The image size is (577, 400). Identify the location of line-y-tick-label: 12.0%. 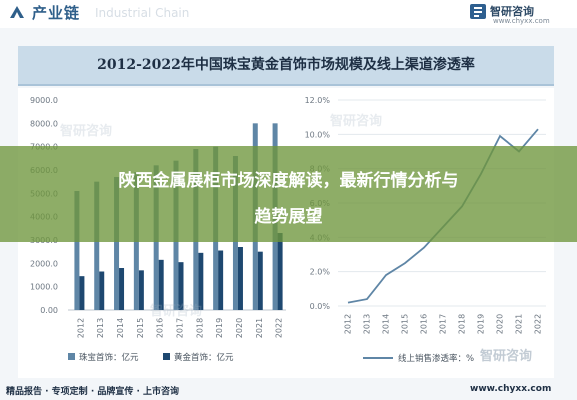
(318, 100).